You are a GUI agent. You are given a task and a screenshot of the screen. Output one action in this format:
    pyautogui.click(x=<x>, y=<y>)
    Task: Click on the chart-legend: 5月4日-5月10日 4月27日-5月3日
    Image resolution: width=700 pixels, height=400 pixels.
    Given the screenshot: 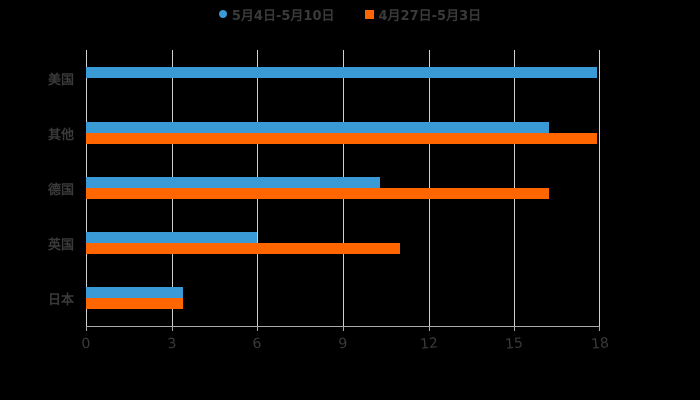 What is the action you would take?
    pyautogui.click(x=350, y=14)
    